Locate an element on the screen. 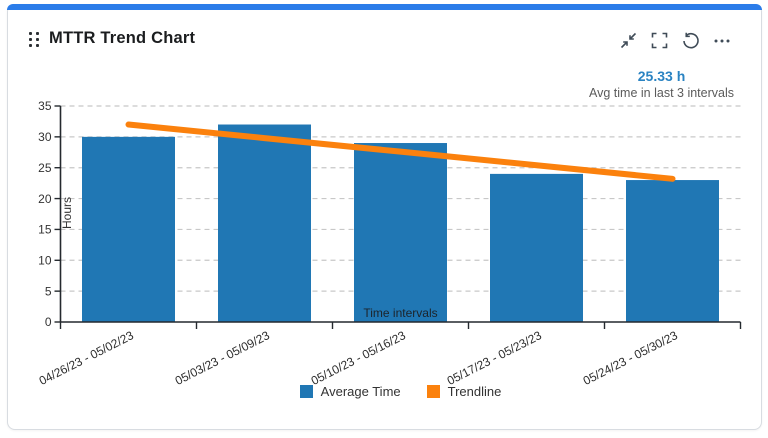 The image size is (768, 438). legend-item-trendline: Trendline is located at coordinates (464, 391).